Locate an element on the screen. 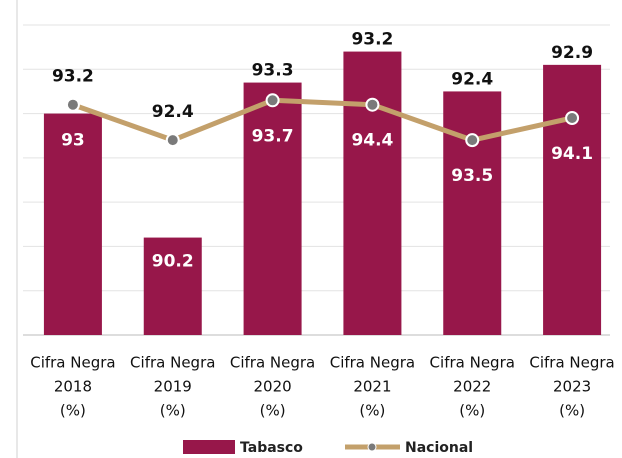 This screenshot has width=622, height=458. x-tick-label: 2023 is located at coordinates (572, 387).